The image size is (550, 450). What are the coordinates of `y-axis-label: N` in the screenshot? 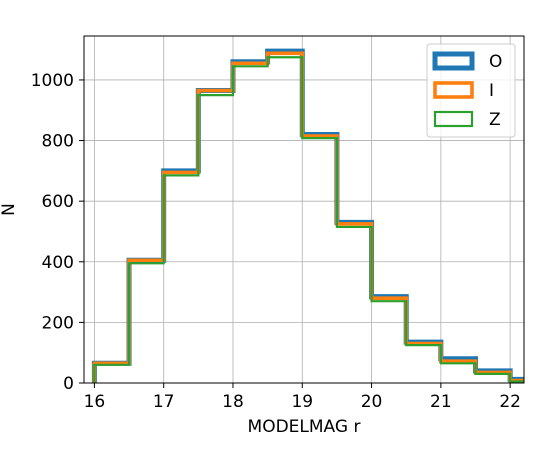 It's located at (9, 209).